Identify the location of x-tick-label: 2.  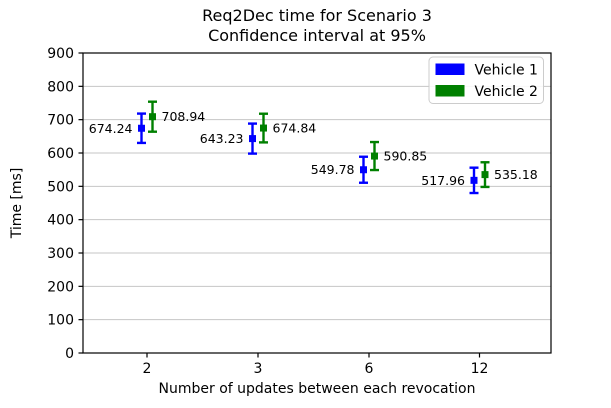
(147, 369).